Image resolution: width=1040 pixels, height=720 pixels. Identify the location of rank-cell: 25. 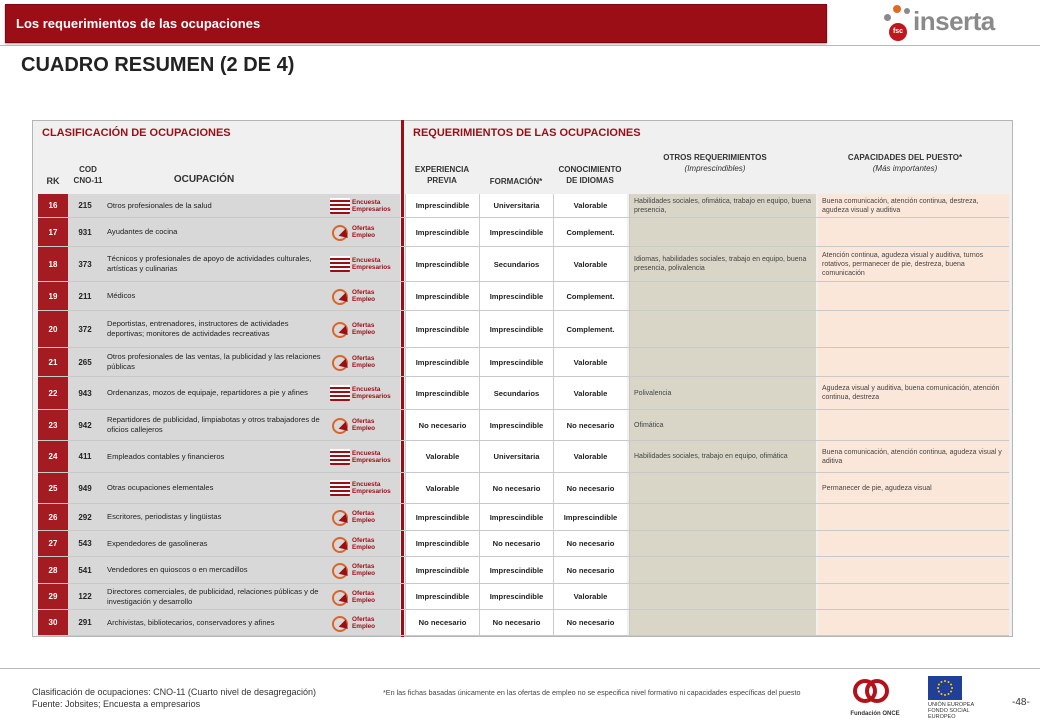
(53, 488).